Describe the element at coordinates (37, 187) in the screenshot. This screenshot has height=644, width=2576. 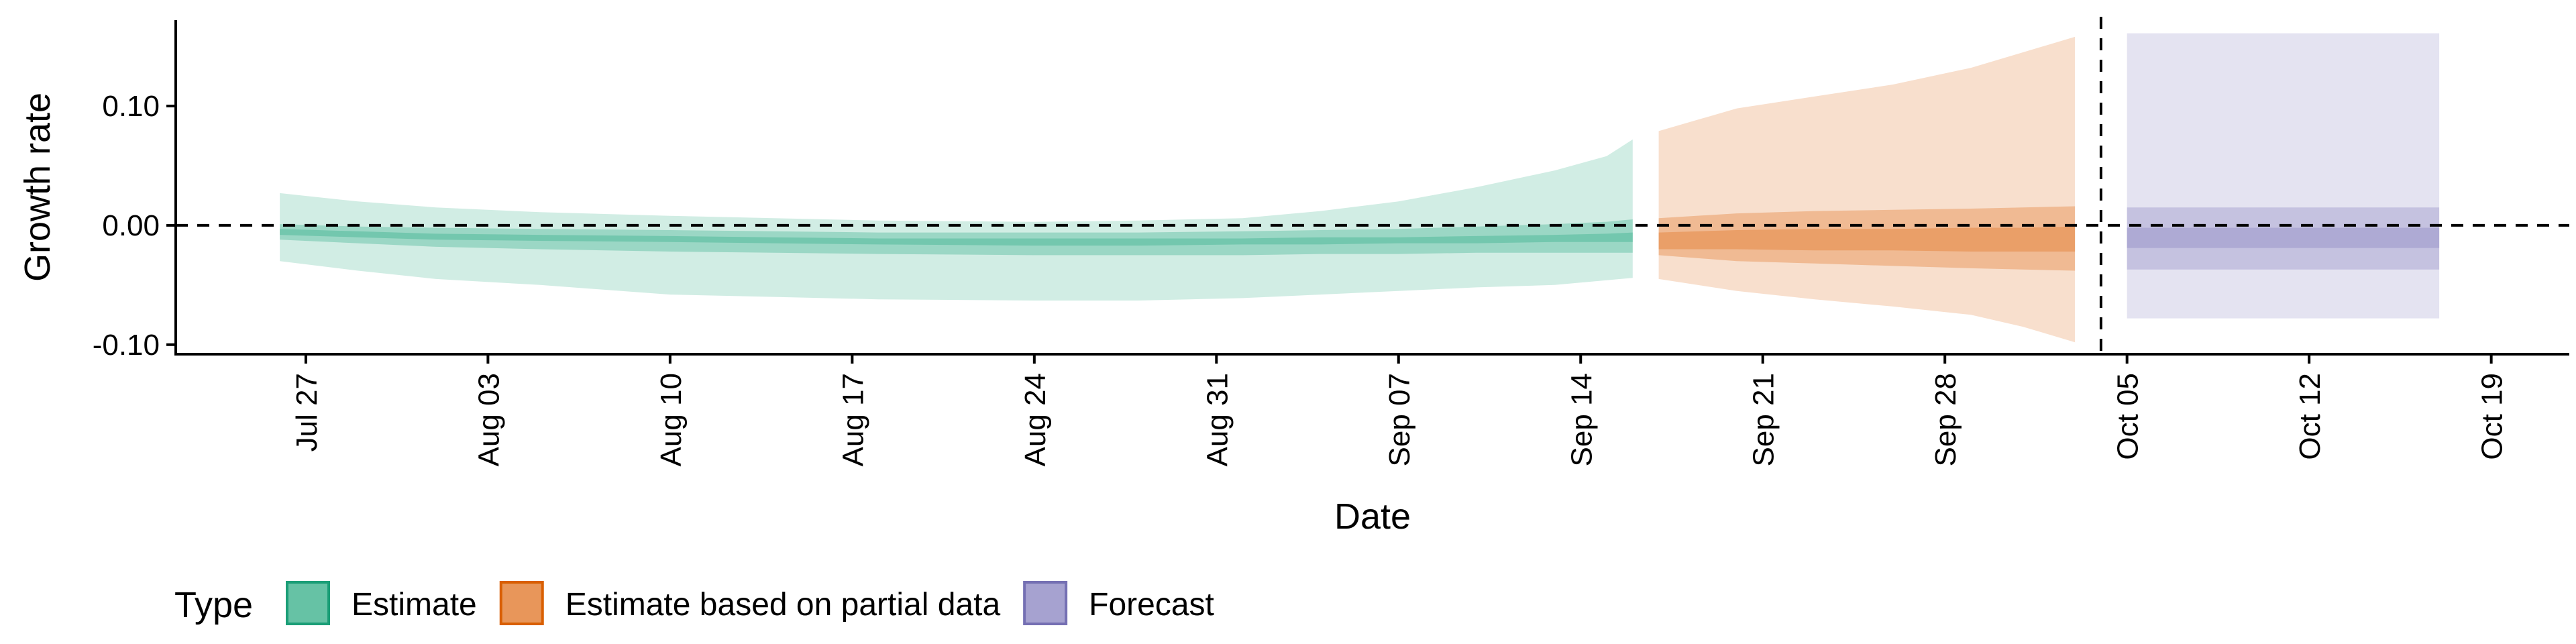
I see `y-axis-title: Growth rate` at that location.